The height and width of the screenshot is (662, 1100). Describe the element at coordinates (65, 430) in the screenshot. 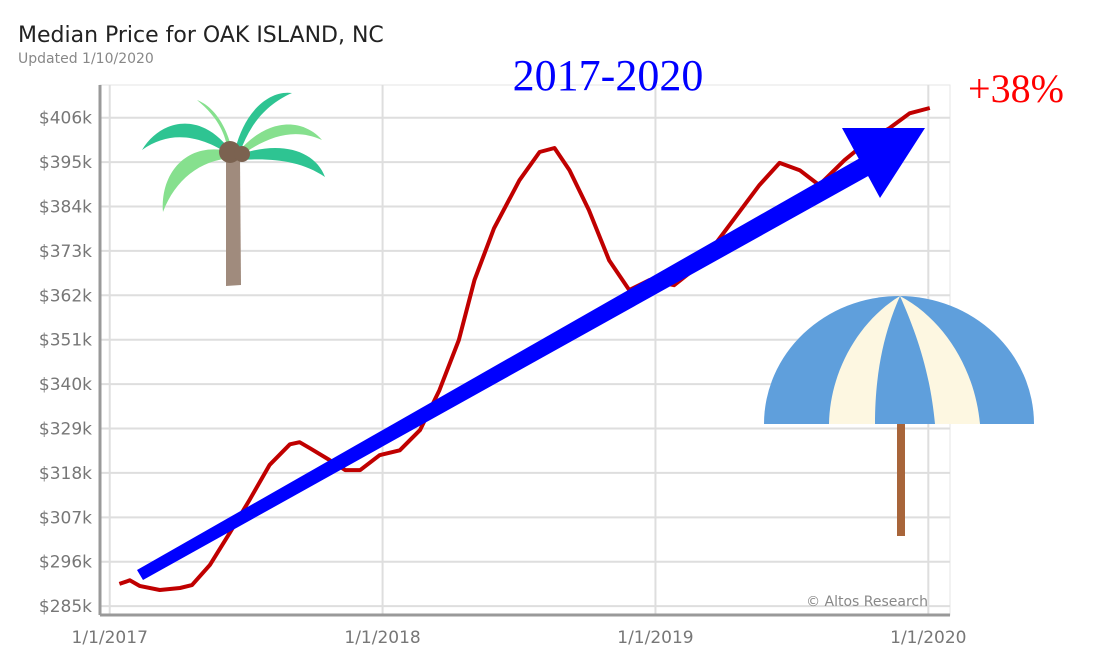

I see `y-tick-label: $329k` at that location.